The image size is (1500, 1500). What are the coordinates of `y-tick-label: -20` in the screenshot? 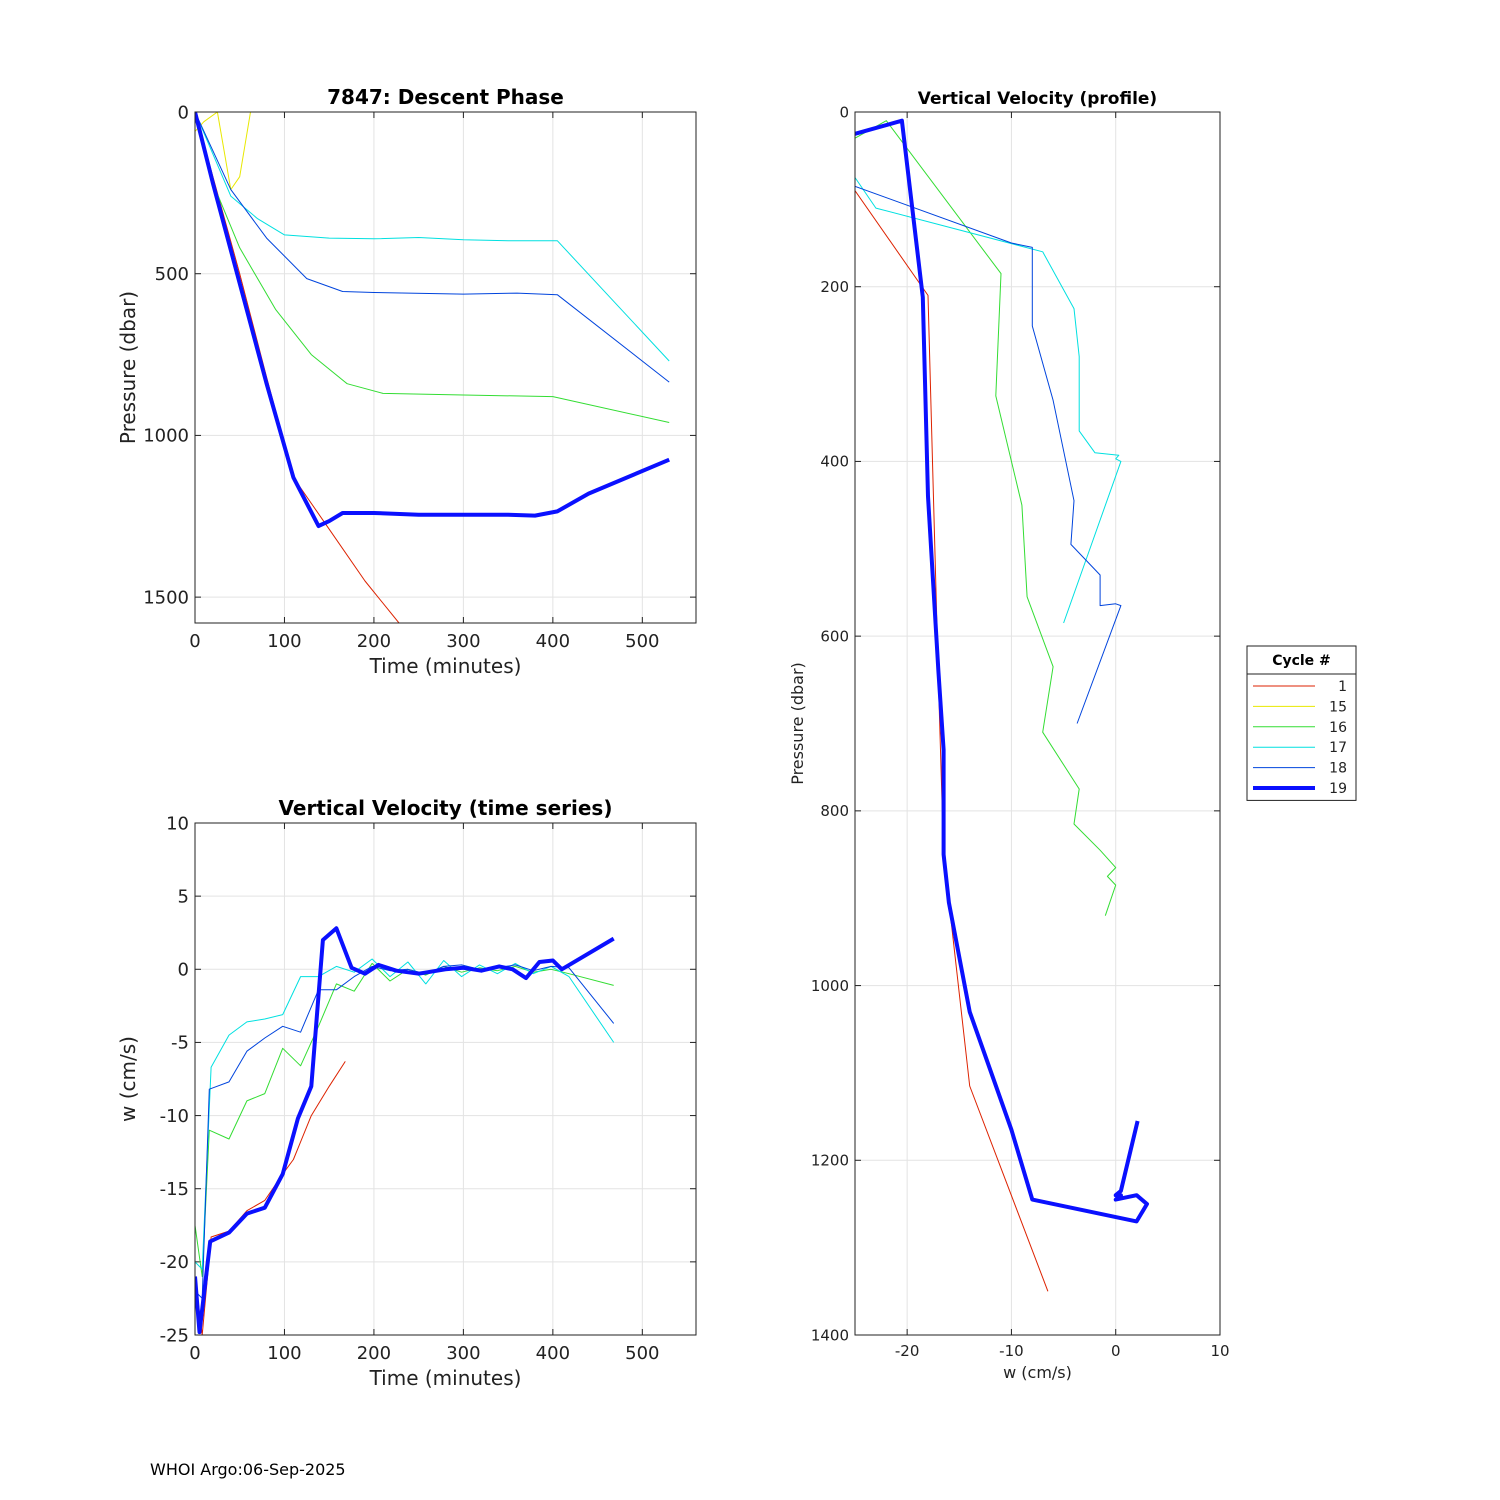 It's located at (174, 1262).